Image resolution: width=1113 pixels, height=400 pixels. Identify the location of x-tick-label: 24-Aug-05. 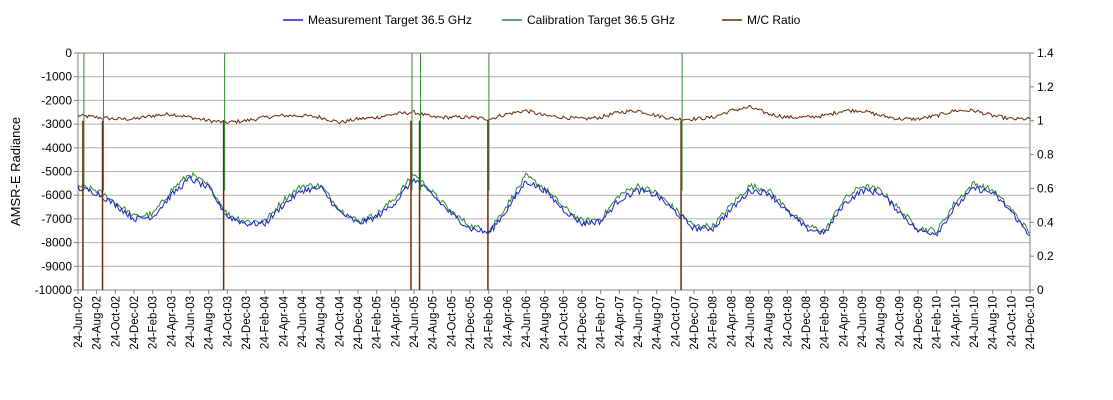
(434, 323).